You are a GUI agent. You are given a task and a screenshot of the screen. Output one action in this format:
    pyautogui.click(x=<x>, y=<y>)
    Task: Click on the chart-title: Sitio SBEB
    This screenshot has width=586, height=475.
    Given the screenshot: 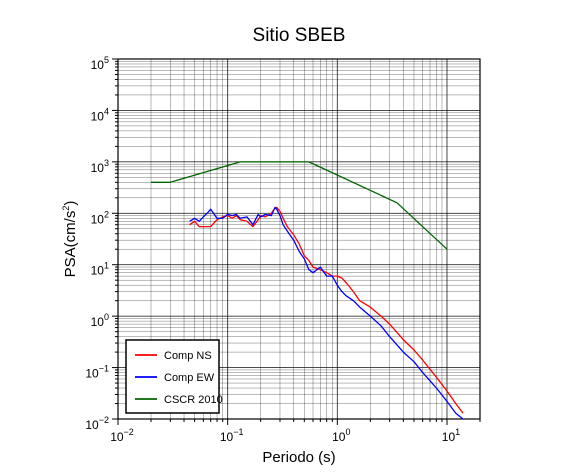 What is the action you would take?
    pyautogui.click(x=299, y=35)
    